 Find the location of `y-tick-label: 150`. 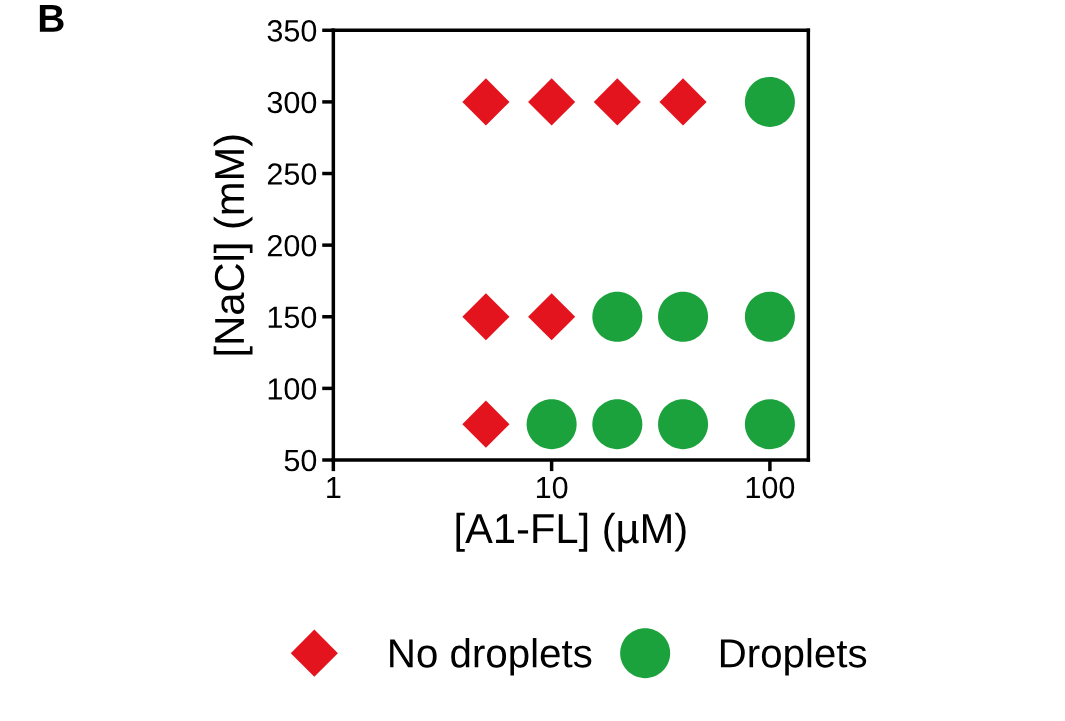

y-tick-label: 150 is located at coordinates (292, 317).